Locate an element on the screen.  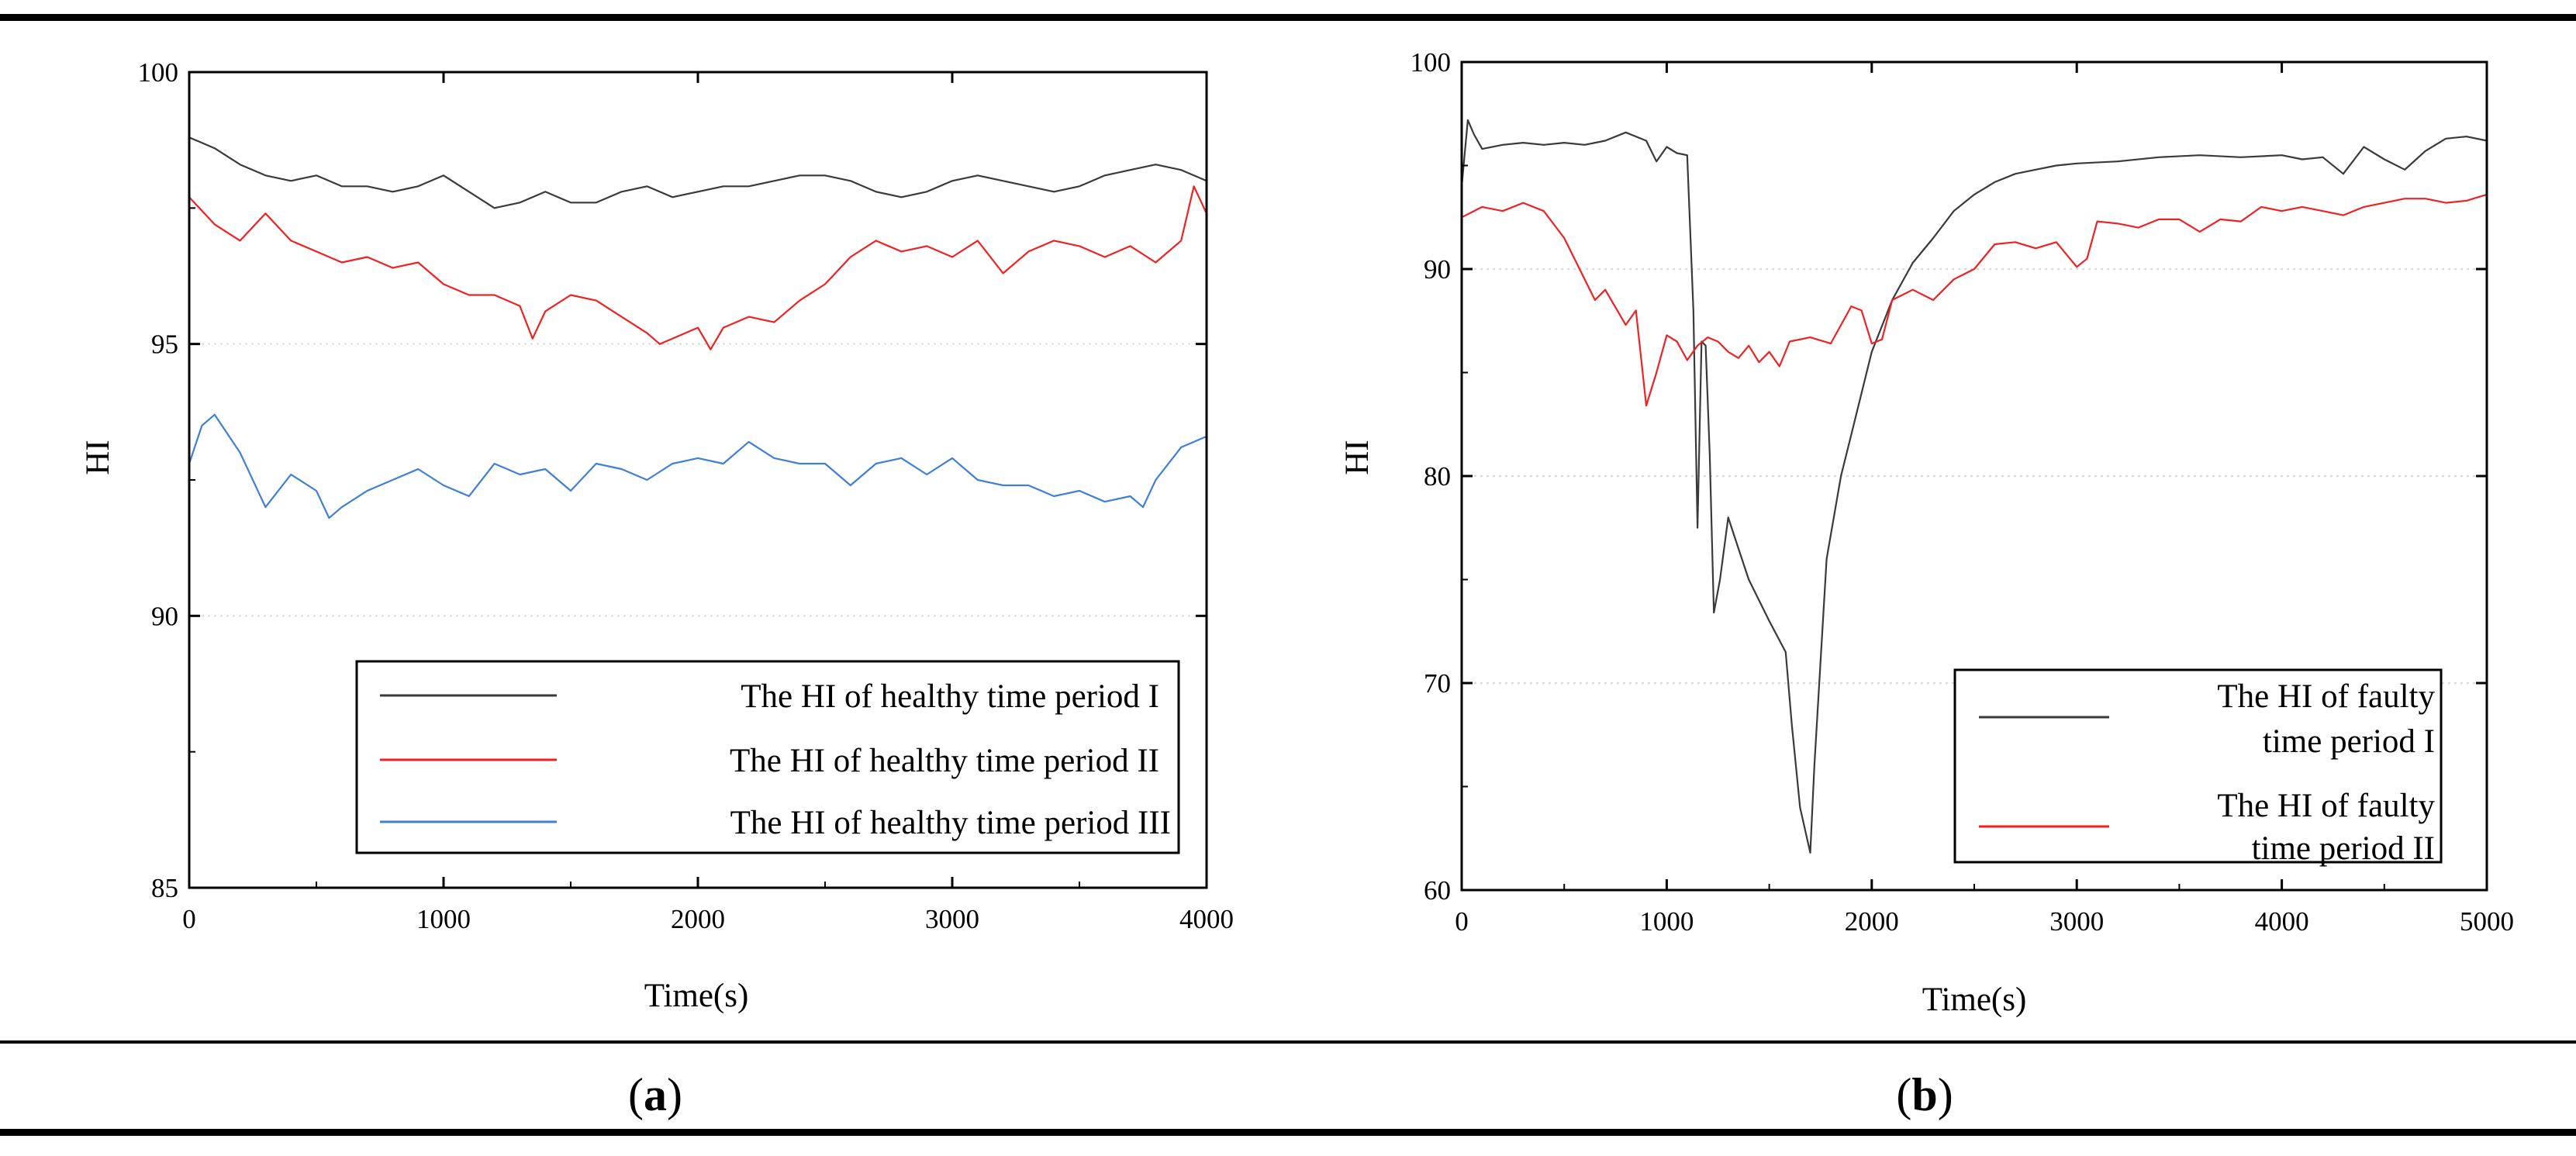
chart-b-ytick-label: 100 is located at coordinates (1431, 63).